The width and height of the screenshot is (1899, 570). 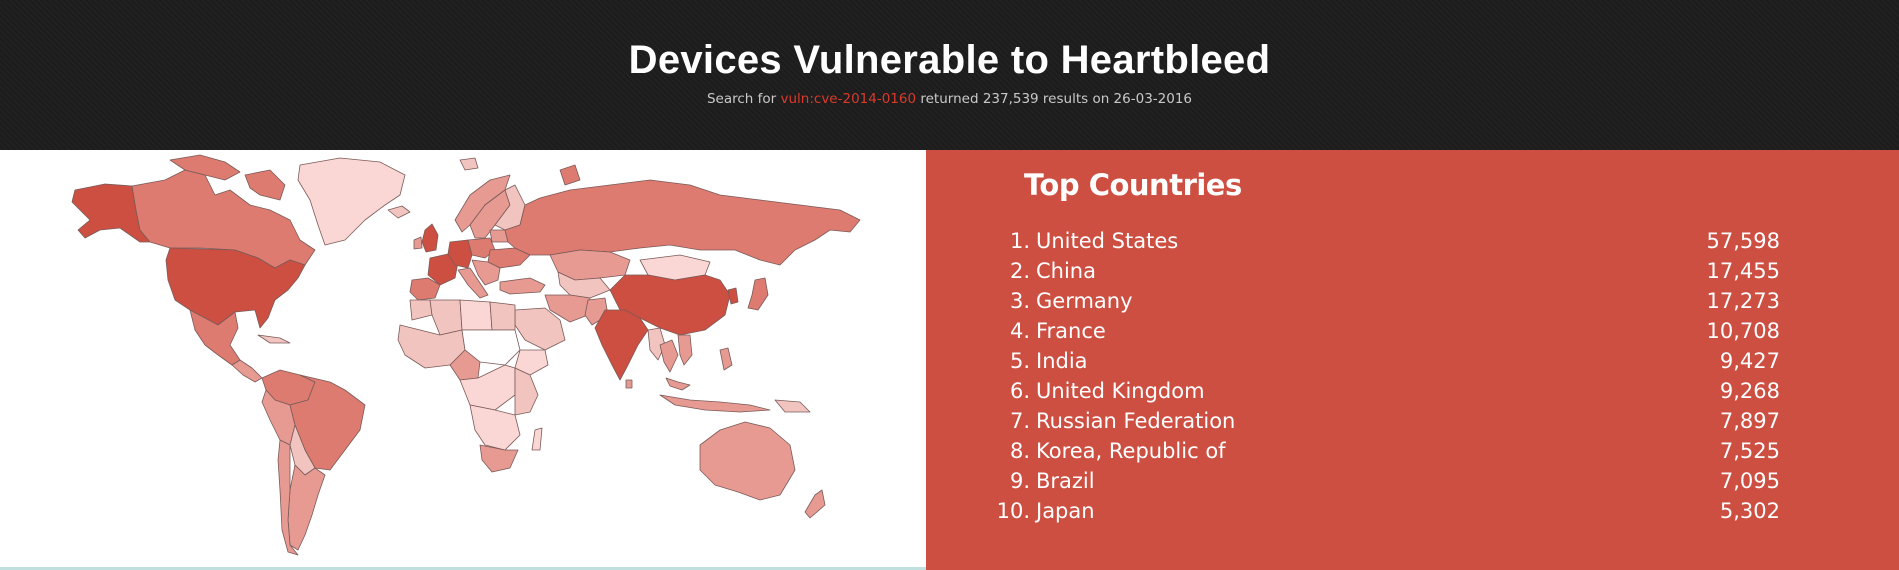 What do you see at coordinates (1019, 421) in the screenshot?
I see `country-rank: 7.` at bounding box center [1019, 421].